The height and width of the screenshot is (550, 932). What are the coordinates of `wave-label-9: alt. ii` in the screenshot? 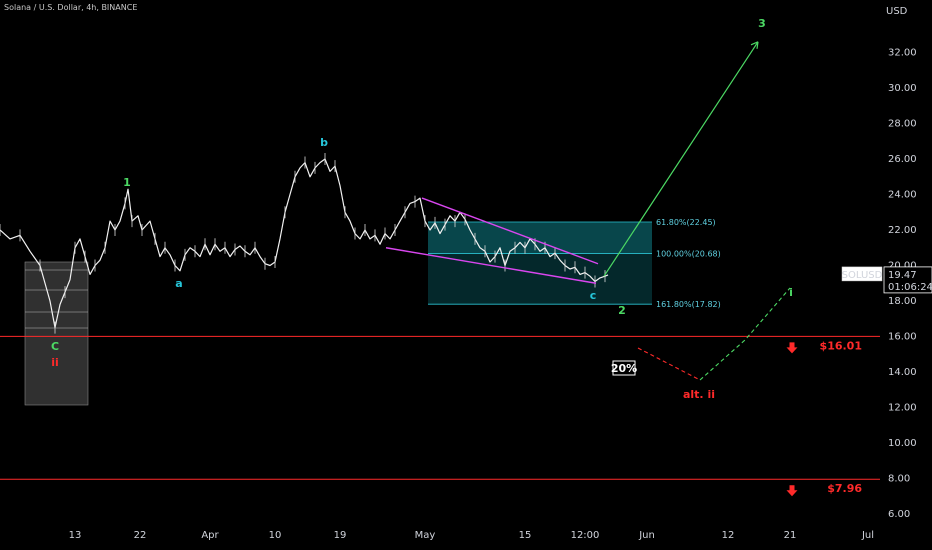 It's located at (699, 394).